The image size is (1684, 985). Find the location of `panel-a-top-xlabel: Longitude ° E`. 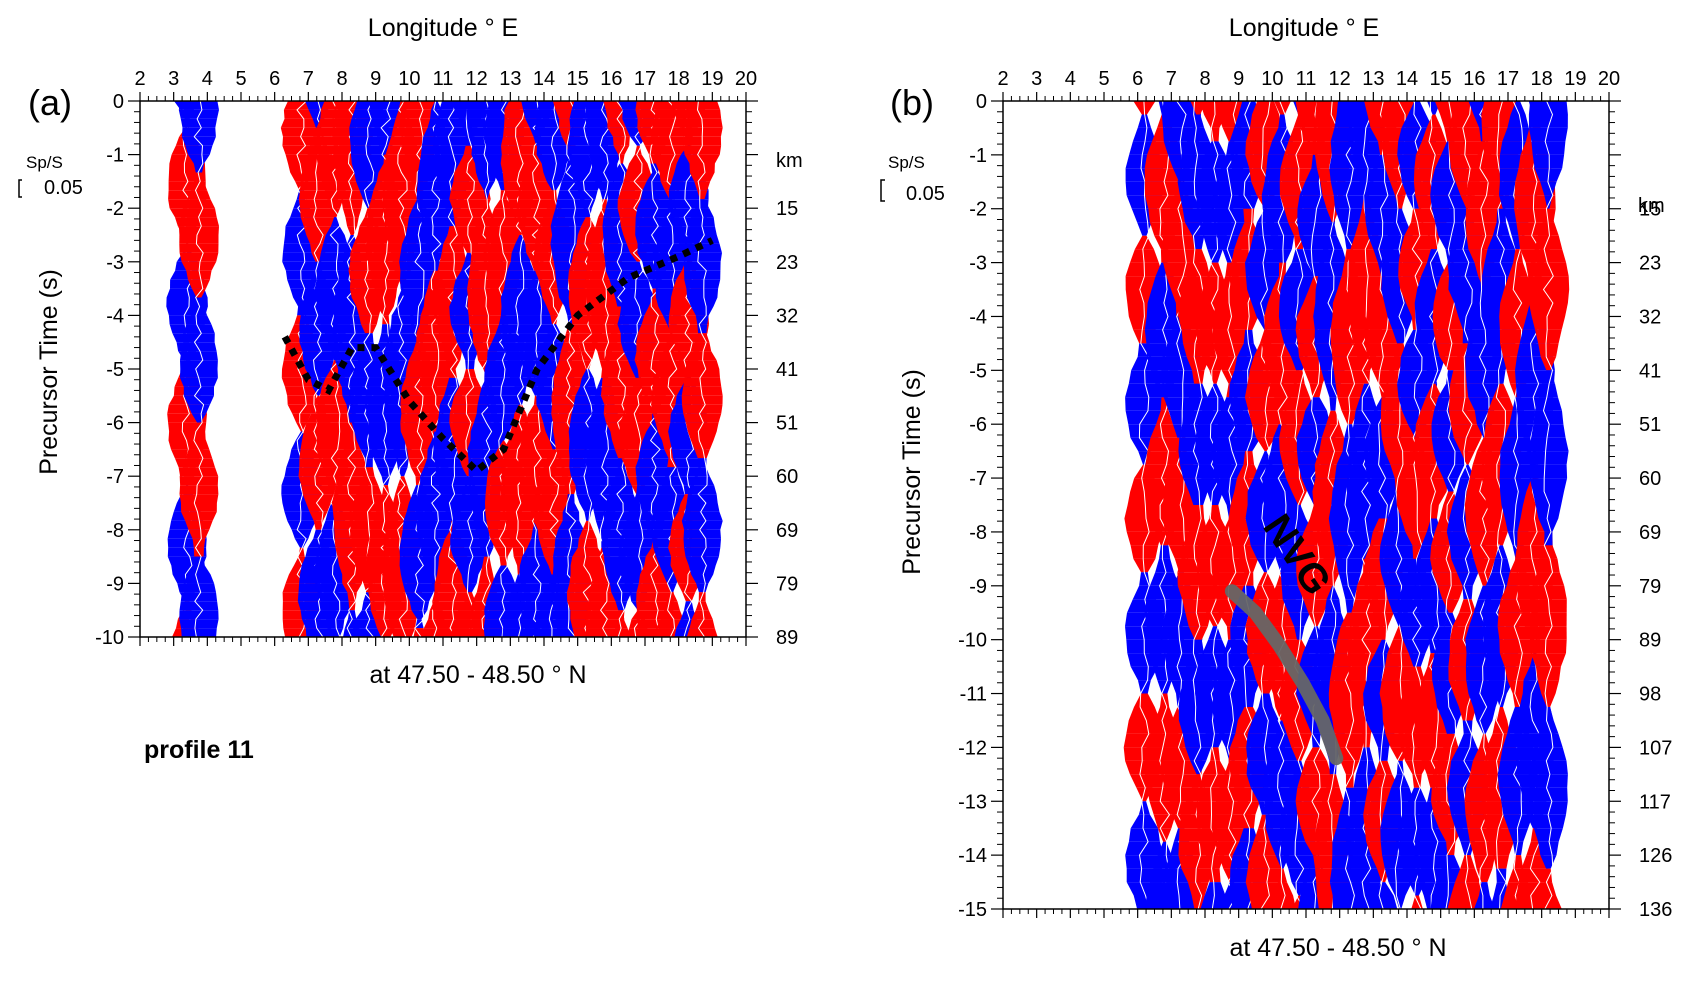

panel-a-top-xlabel: Longitude ° E is located at coordinates (443, 28).